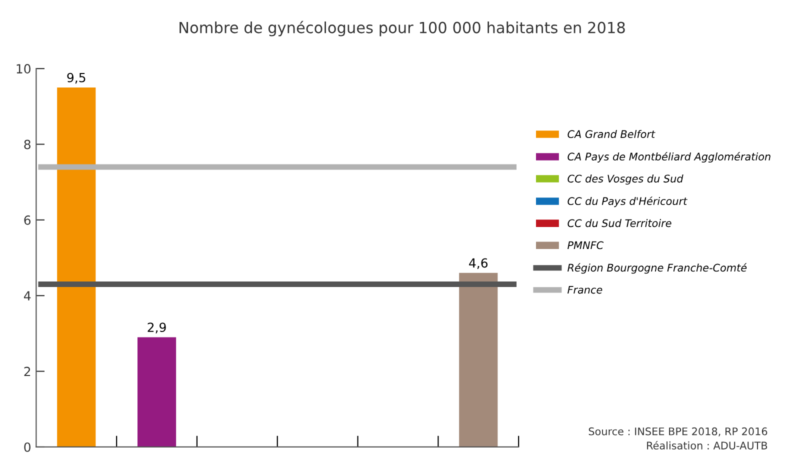 The height and width of the screenshot is (473, 804). Describe the element at coordinates (402, 28) in the screenshot. I see `chart-title: Nombre de gynécologues pour 100 000 habitants en 2018` at that location.